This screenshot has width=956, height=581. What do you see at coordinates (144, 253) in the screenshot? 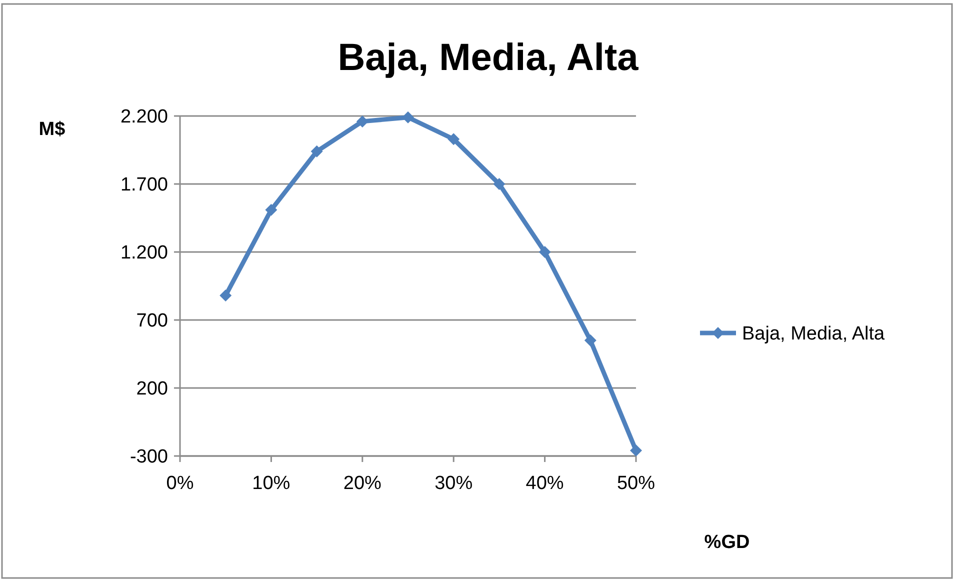
I see `y-tick-label: 1.200` at bounding box center [144, 253].